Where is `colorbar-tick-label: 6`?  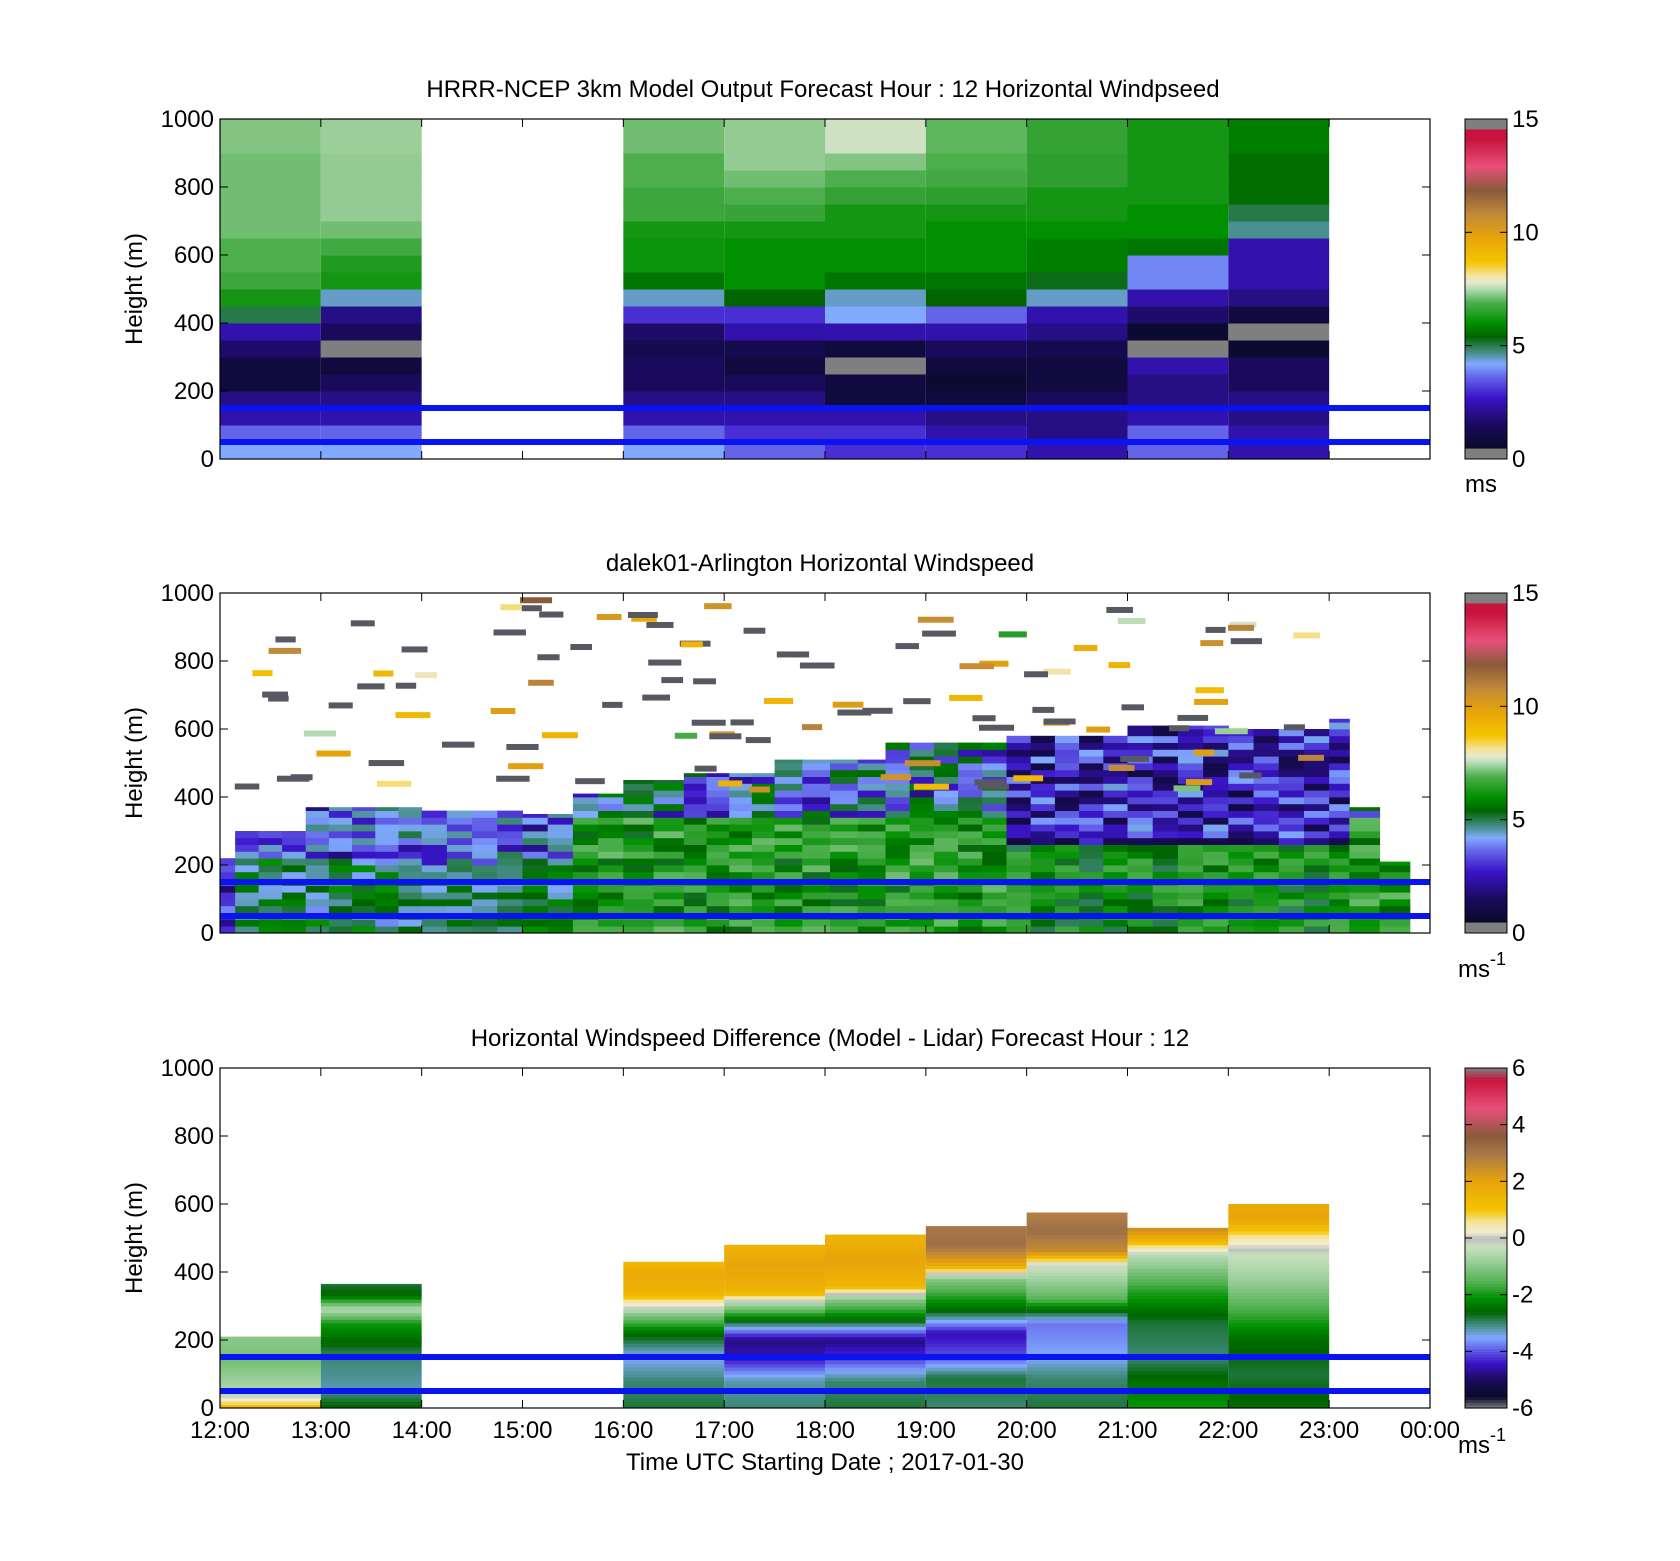 colorbar-tick-label: 6 is located at coordinates (1518, 1068).